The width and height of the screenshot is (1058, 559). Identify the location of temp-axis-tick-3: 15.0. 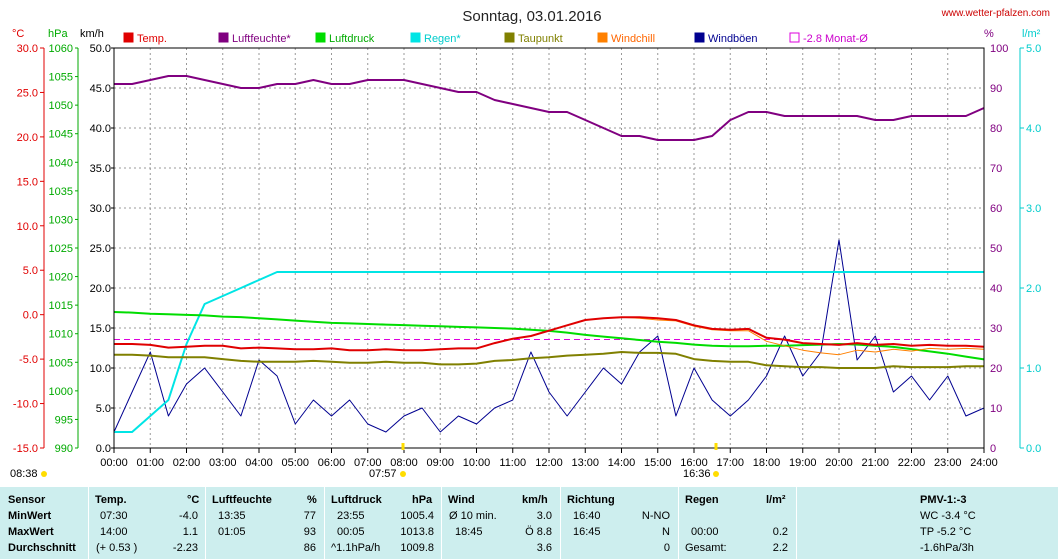
(27, 182).